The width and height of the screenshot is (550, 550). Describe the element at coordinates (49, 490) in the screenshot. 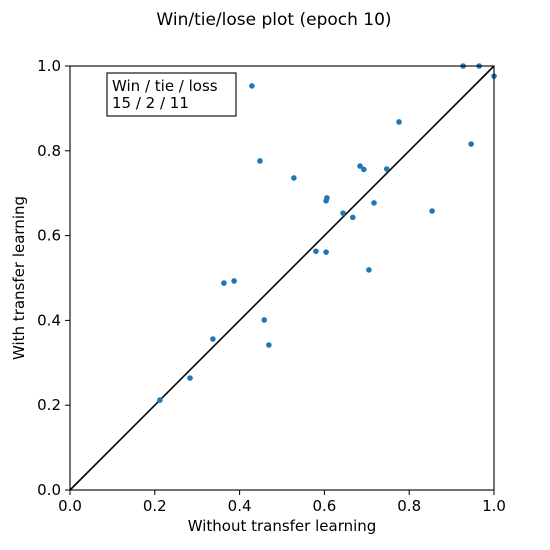

I see `y-tick-label: 0.0` at that location.